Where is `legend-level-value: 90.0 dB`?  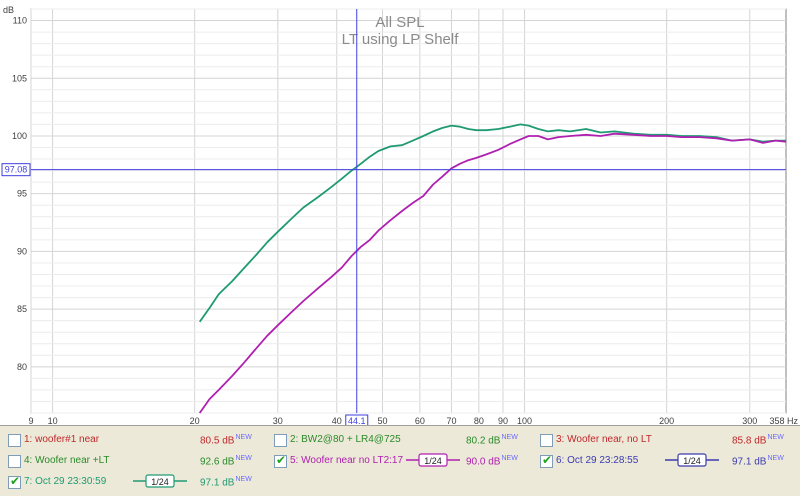
legend-level-value: 90.0 dB is located at coordinates (483, 462).